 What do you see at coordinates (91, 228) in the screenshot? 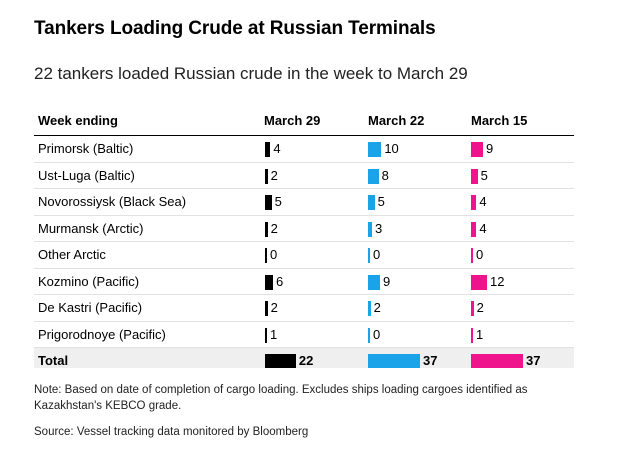
I see `terminal-label: Murmansk (Arctic)` at bounding box center [91, 228].